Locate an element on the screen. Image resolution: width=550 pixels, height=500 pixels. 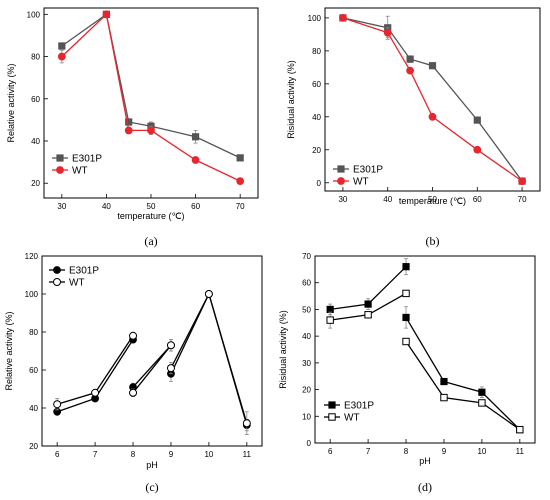
panel-2-x-axis-title: temperature (℃) is located at coordinates (432, 201).